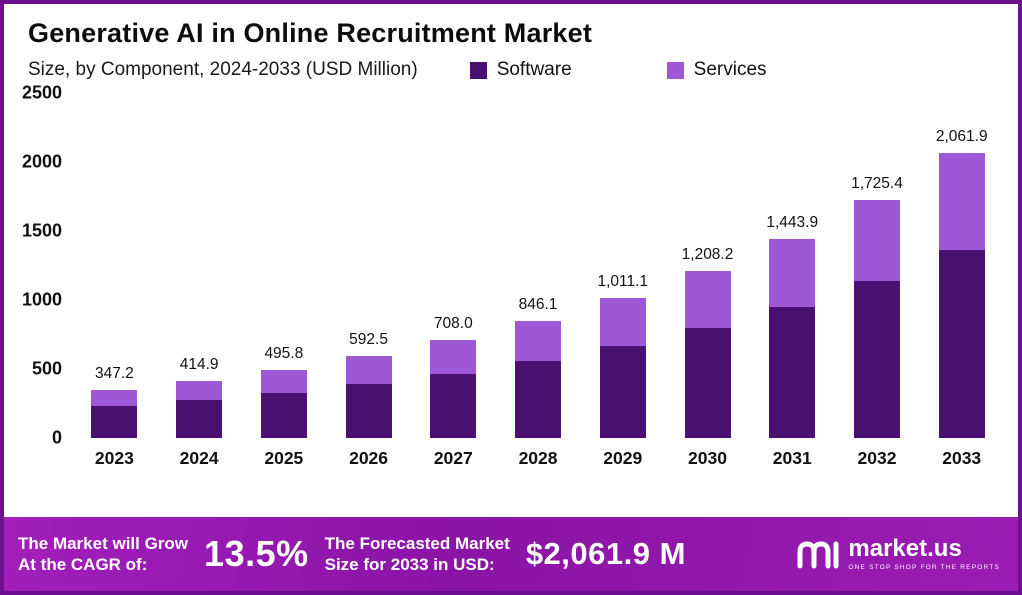 The image size is (1022, 595). Describe the element at coordinates (707, 265) in the screenshot. I see `bar-stack-2030: 1,208.2` at that location.